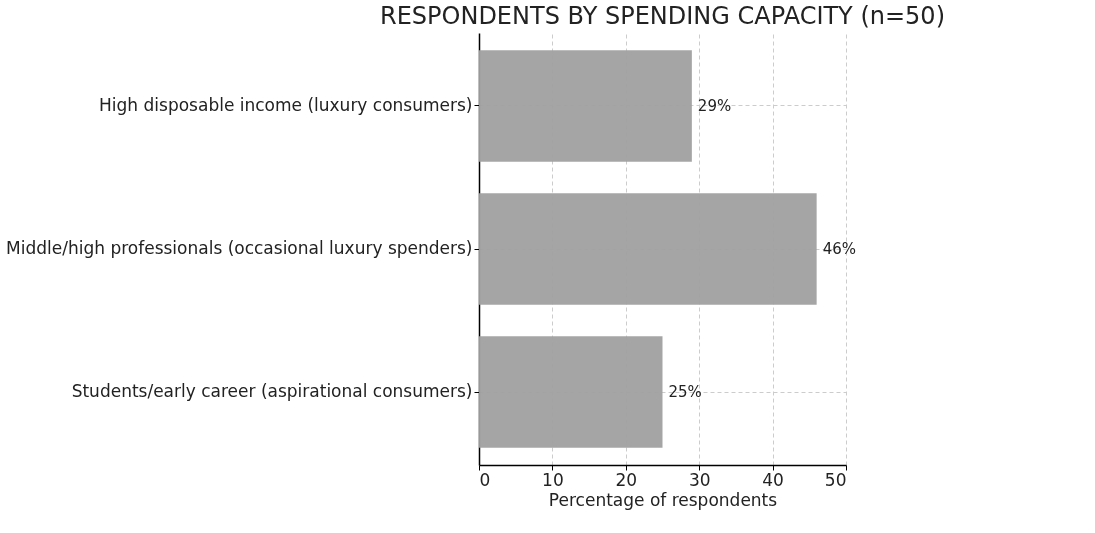 The height and width of the screenshot is (533, 1095). I want to click on x-tick-label: 30, so click(699, 479).